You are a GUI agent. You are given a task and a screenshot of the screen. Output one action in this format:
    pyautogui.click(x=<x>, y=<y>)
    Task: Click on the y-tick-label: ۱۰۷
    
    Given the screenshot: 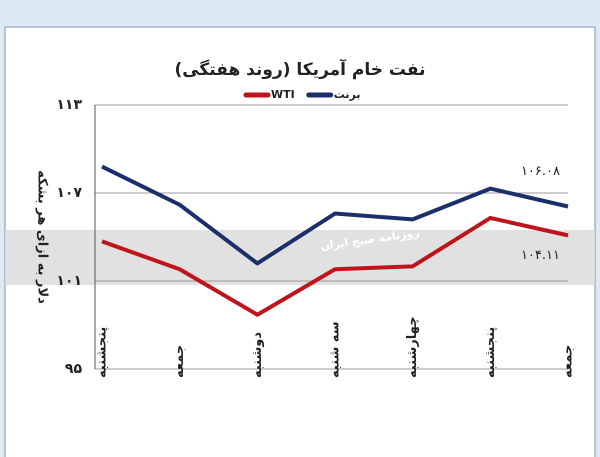 What is the action you would take?
    pyautogui.click(x=69, y=193)
    